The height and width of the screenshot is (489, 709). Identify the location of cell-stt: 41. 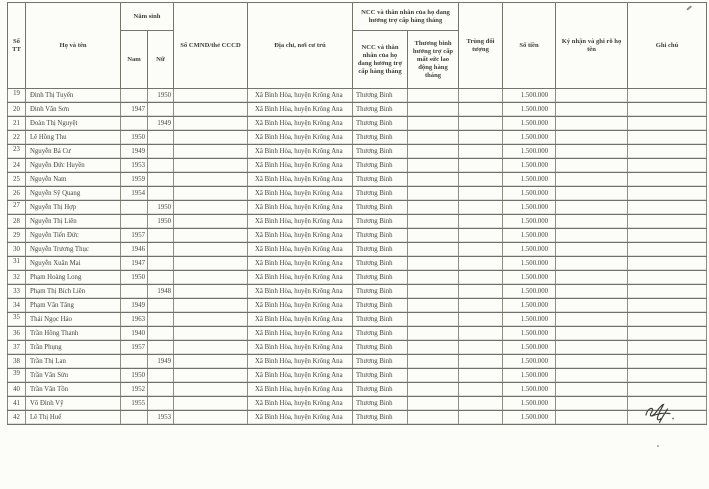
(16, 403).